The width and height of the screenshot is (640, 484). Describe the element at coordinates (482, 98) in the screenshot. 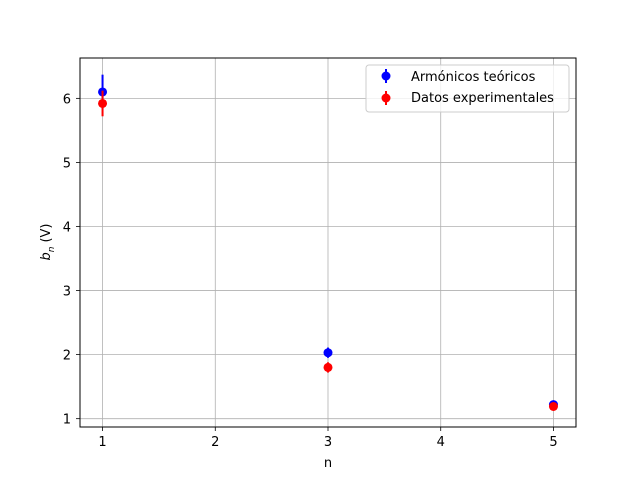

I see `legend-label-1: Datos experimentales` at that location.